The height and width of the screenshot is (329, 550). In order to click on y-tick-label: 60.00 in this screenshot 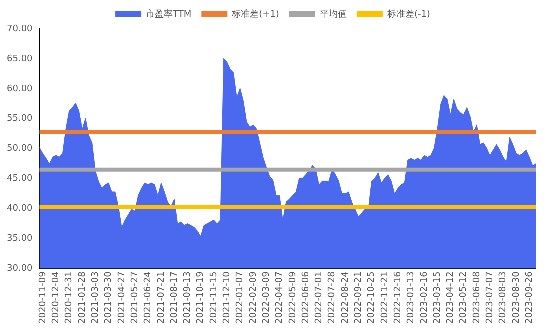, I will do `click(20, 89)`.